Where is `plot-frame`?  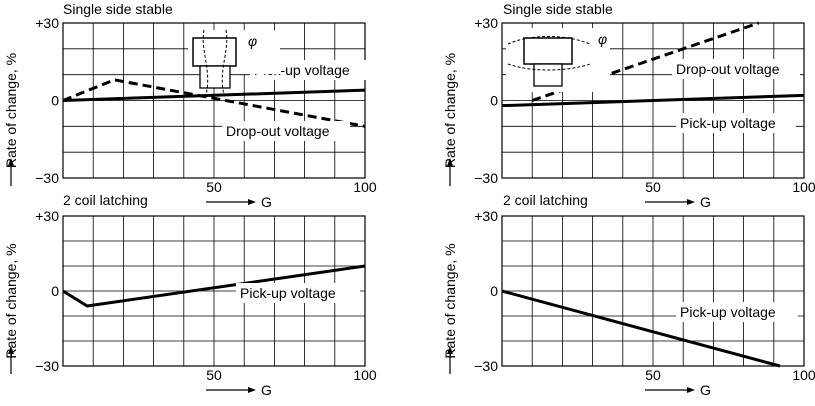 plot-frame is located at coordinates (653, 100).